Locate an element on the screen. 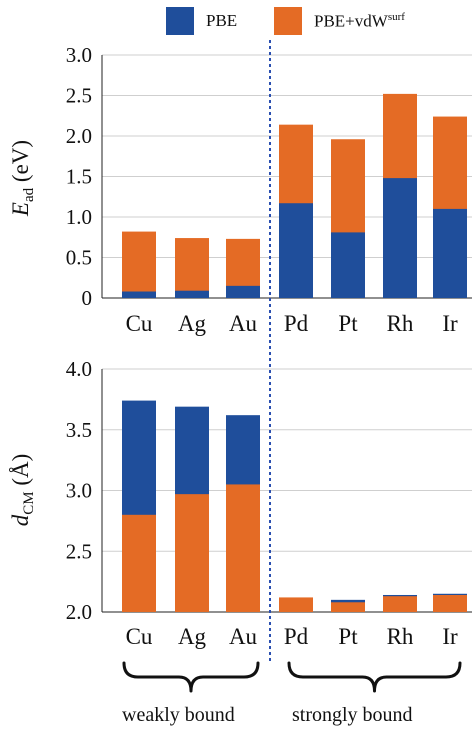  y-tick-label: 0.5 is located at coordinates (79, 258).